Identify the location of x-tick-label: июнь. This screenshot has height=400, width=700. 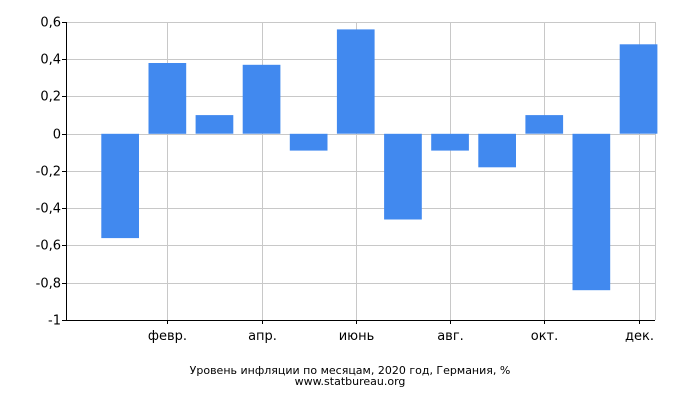
(357, 336).